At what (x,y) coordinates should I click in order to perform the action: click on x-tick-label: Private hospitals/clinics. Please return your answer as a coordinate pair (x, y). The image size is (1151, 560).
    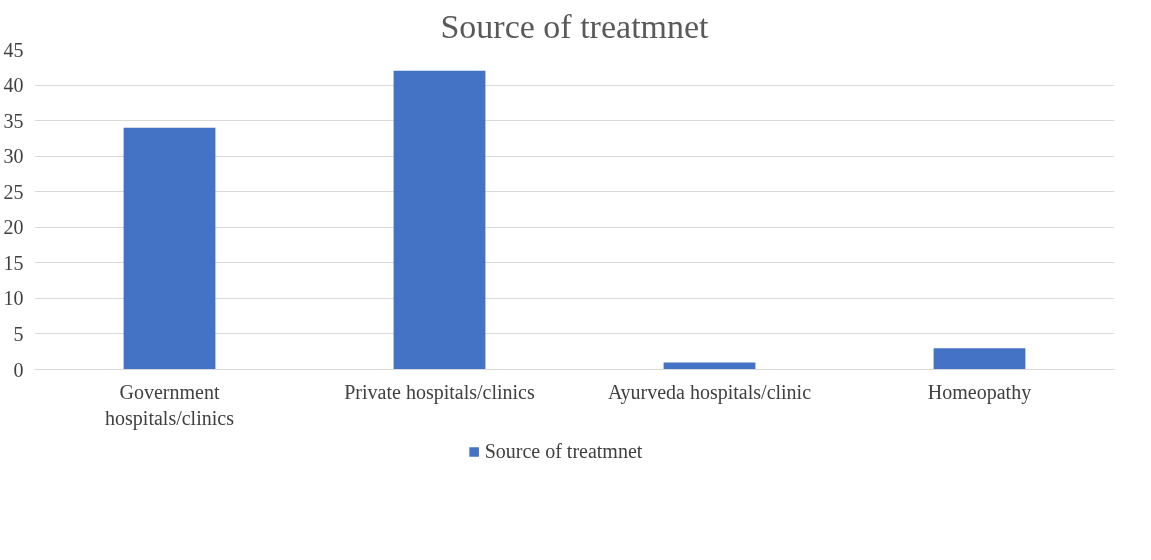
    Looking at the image, I should click on (439, 392).